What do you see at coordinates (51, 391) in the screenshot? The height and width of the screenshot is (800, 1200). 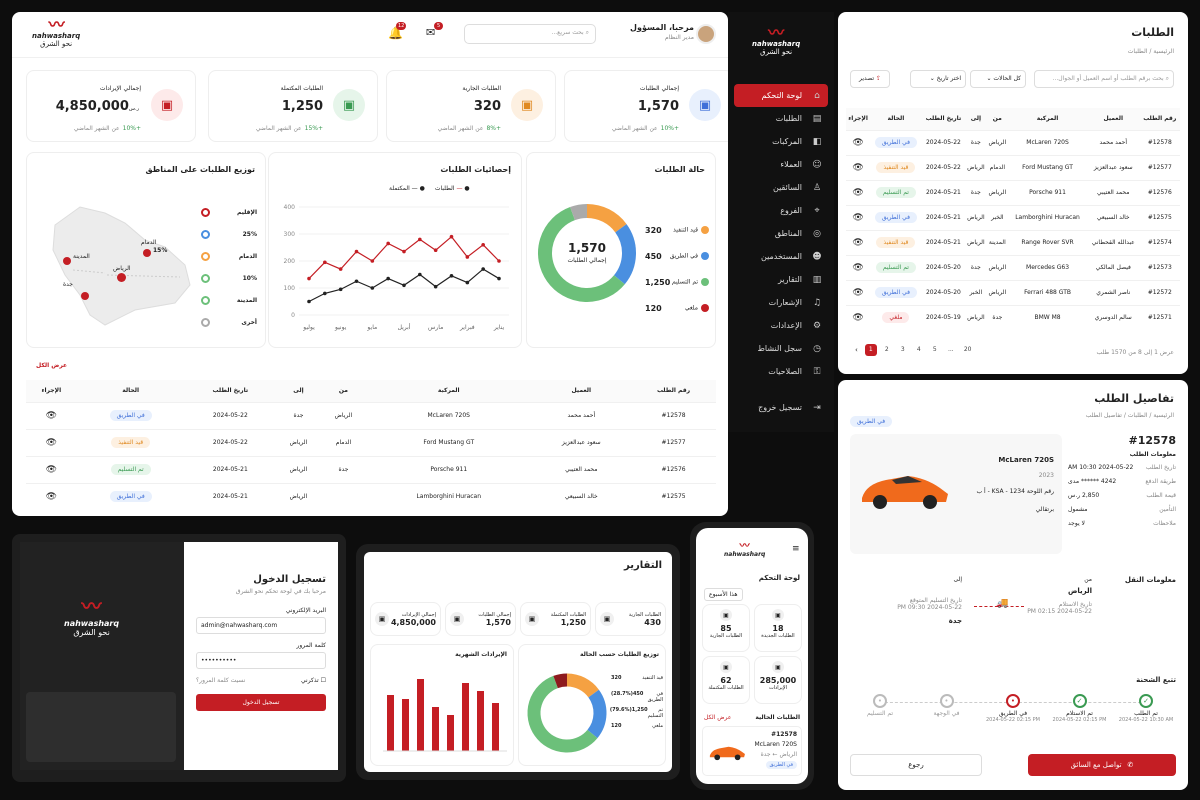 I see `column-header: الإجراء` at bounding box center [51, 391].